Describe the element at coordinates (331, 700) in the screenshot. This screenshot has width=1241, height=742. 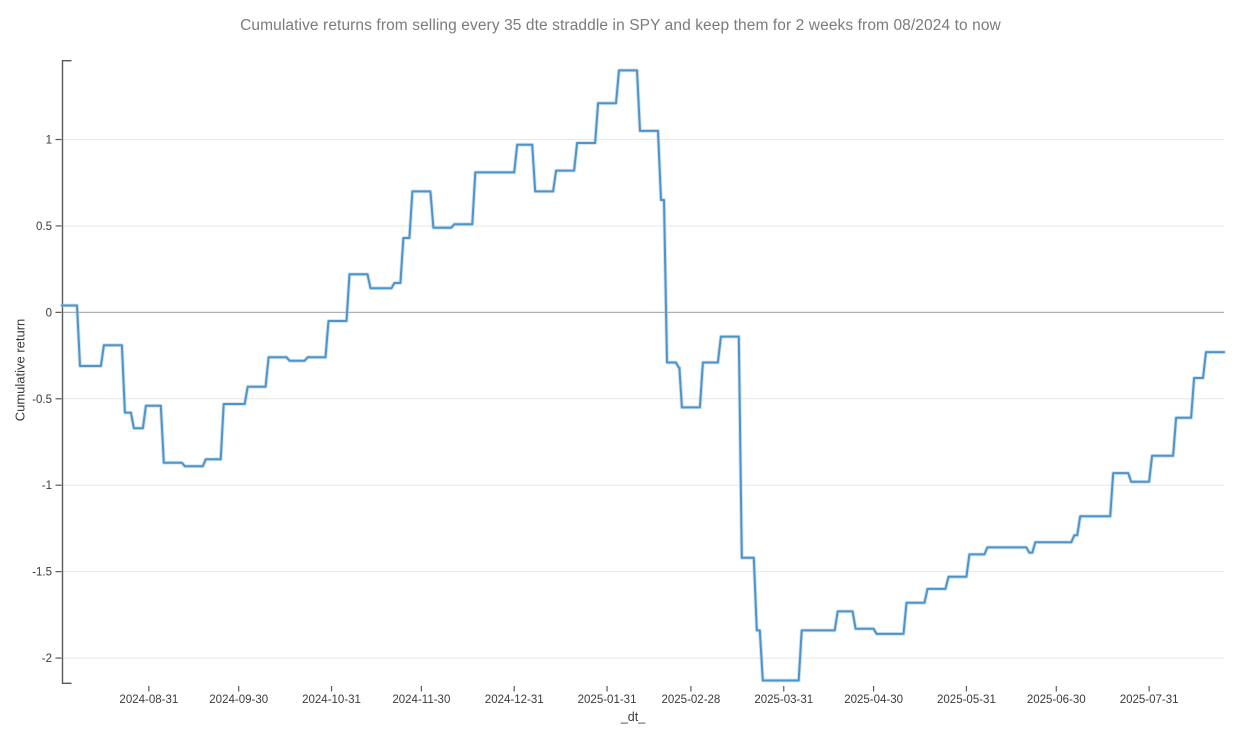
I see `x-tick-label: 2024-10-31` at that location.